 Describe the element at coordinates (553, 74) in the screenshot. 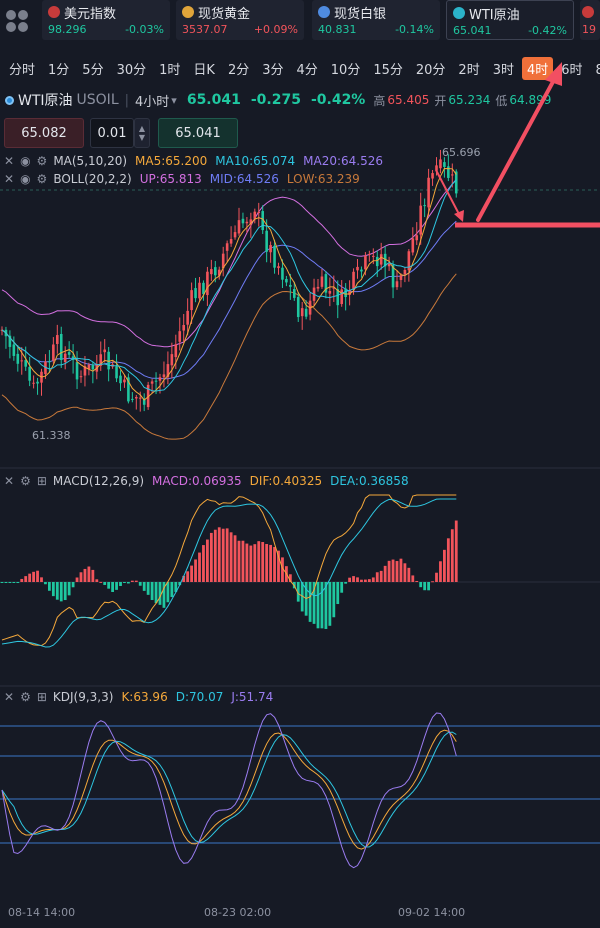

I see `arrow-up-head` at that location.